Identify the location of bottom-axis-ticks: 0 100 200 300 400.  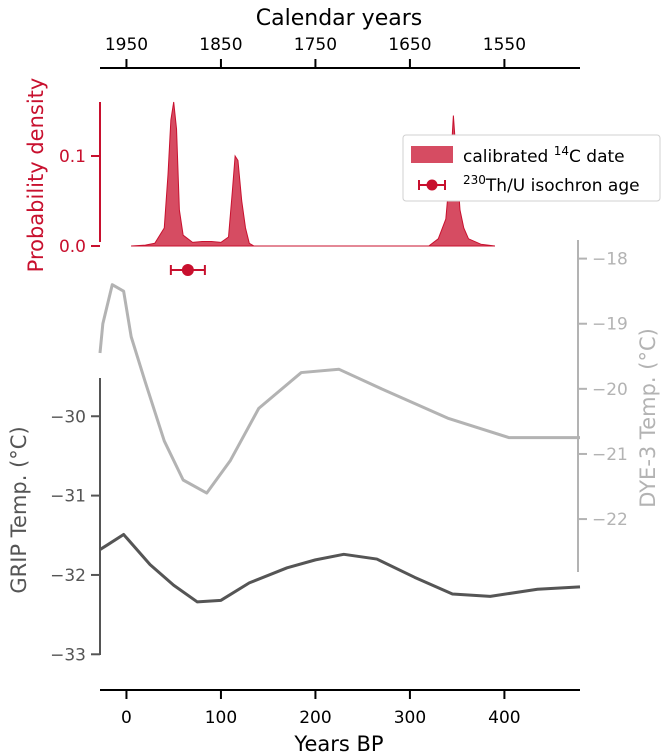
(321, 709).